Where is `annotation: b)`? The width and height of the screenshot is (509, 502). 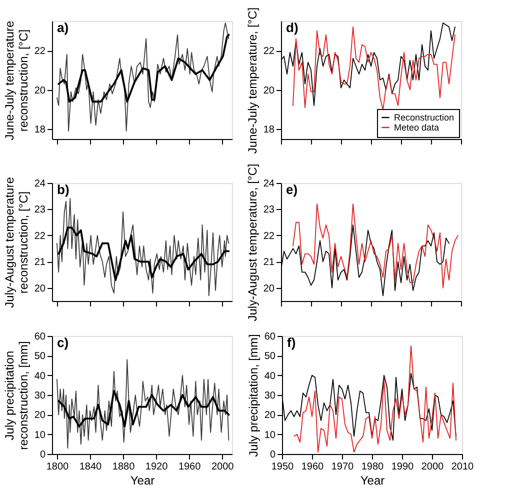 annotation: b) is located at coordinates (63, 189).